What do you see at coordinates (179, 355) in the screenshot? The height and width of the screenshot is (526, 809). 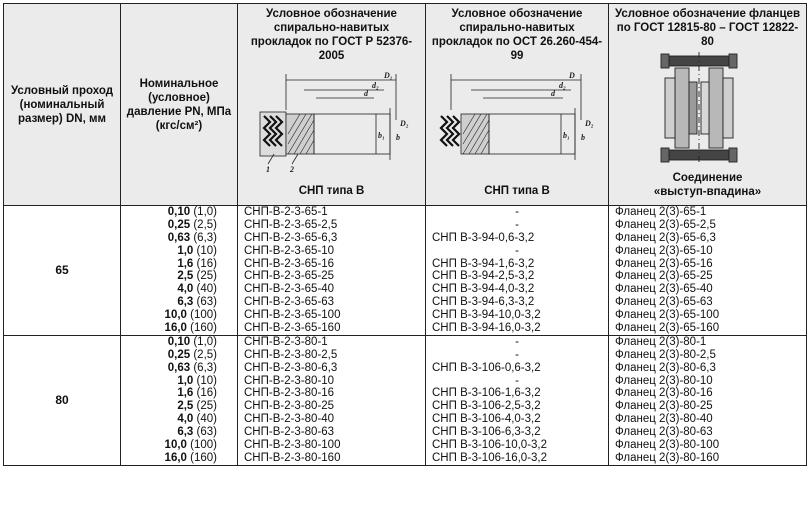 I see `pressure-value: 0,25 (2,5)` at bounding box center [179, 355].